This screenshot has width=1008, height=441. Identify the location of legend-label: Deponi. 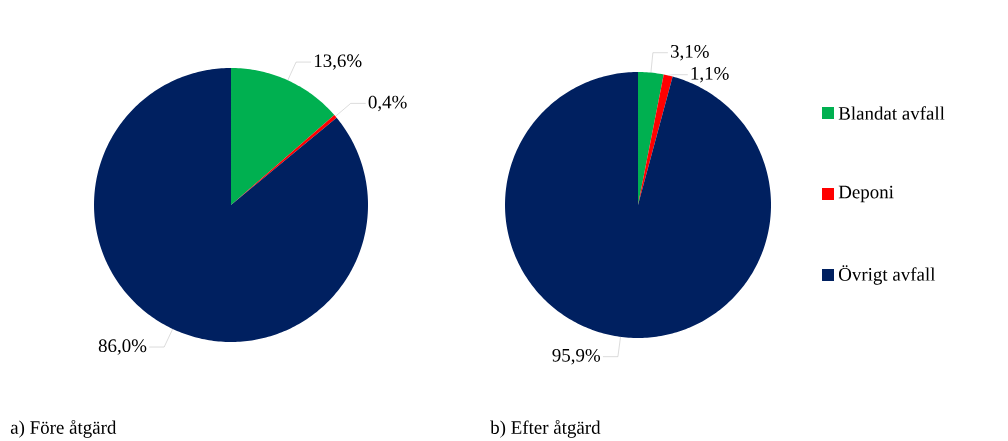
(866, 194).